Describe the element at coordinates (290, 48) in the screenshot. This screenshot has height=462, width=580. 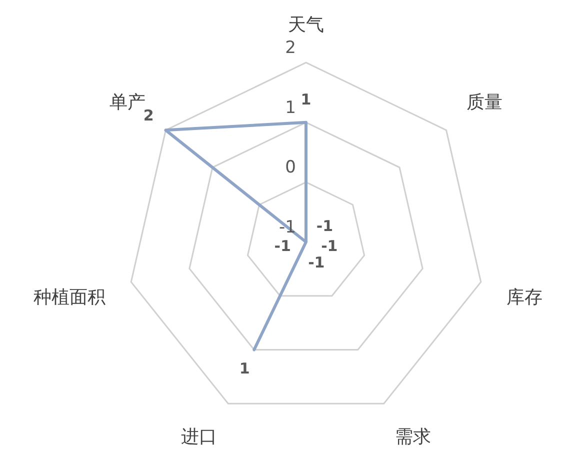
I see `y-tick-label: 2` at that location.